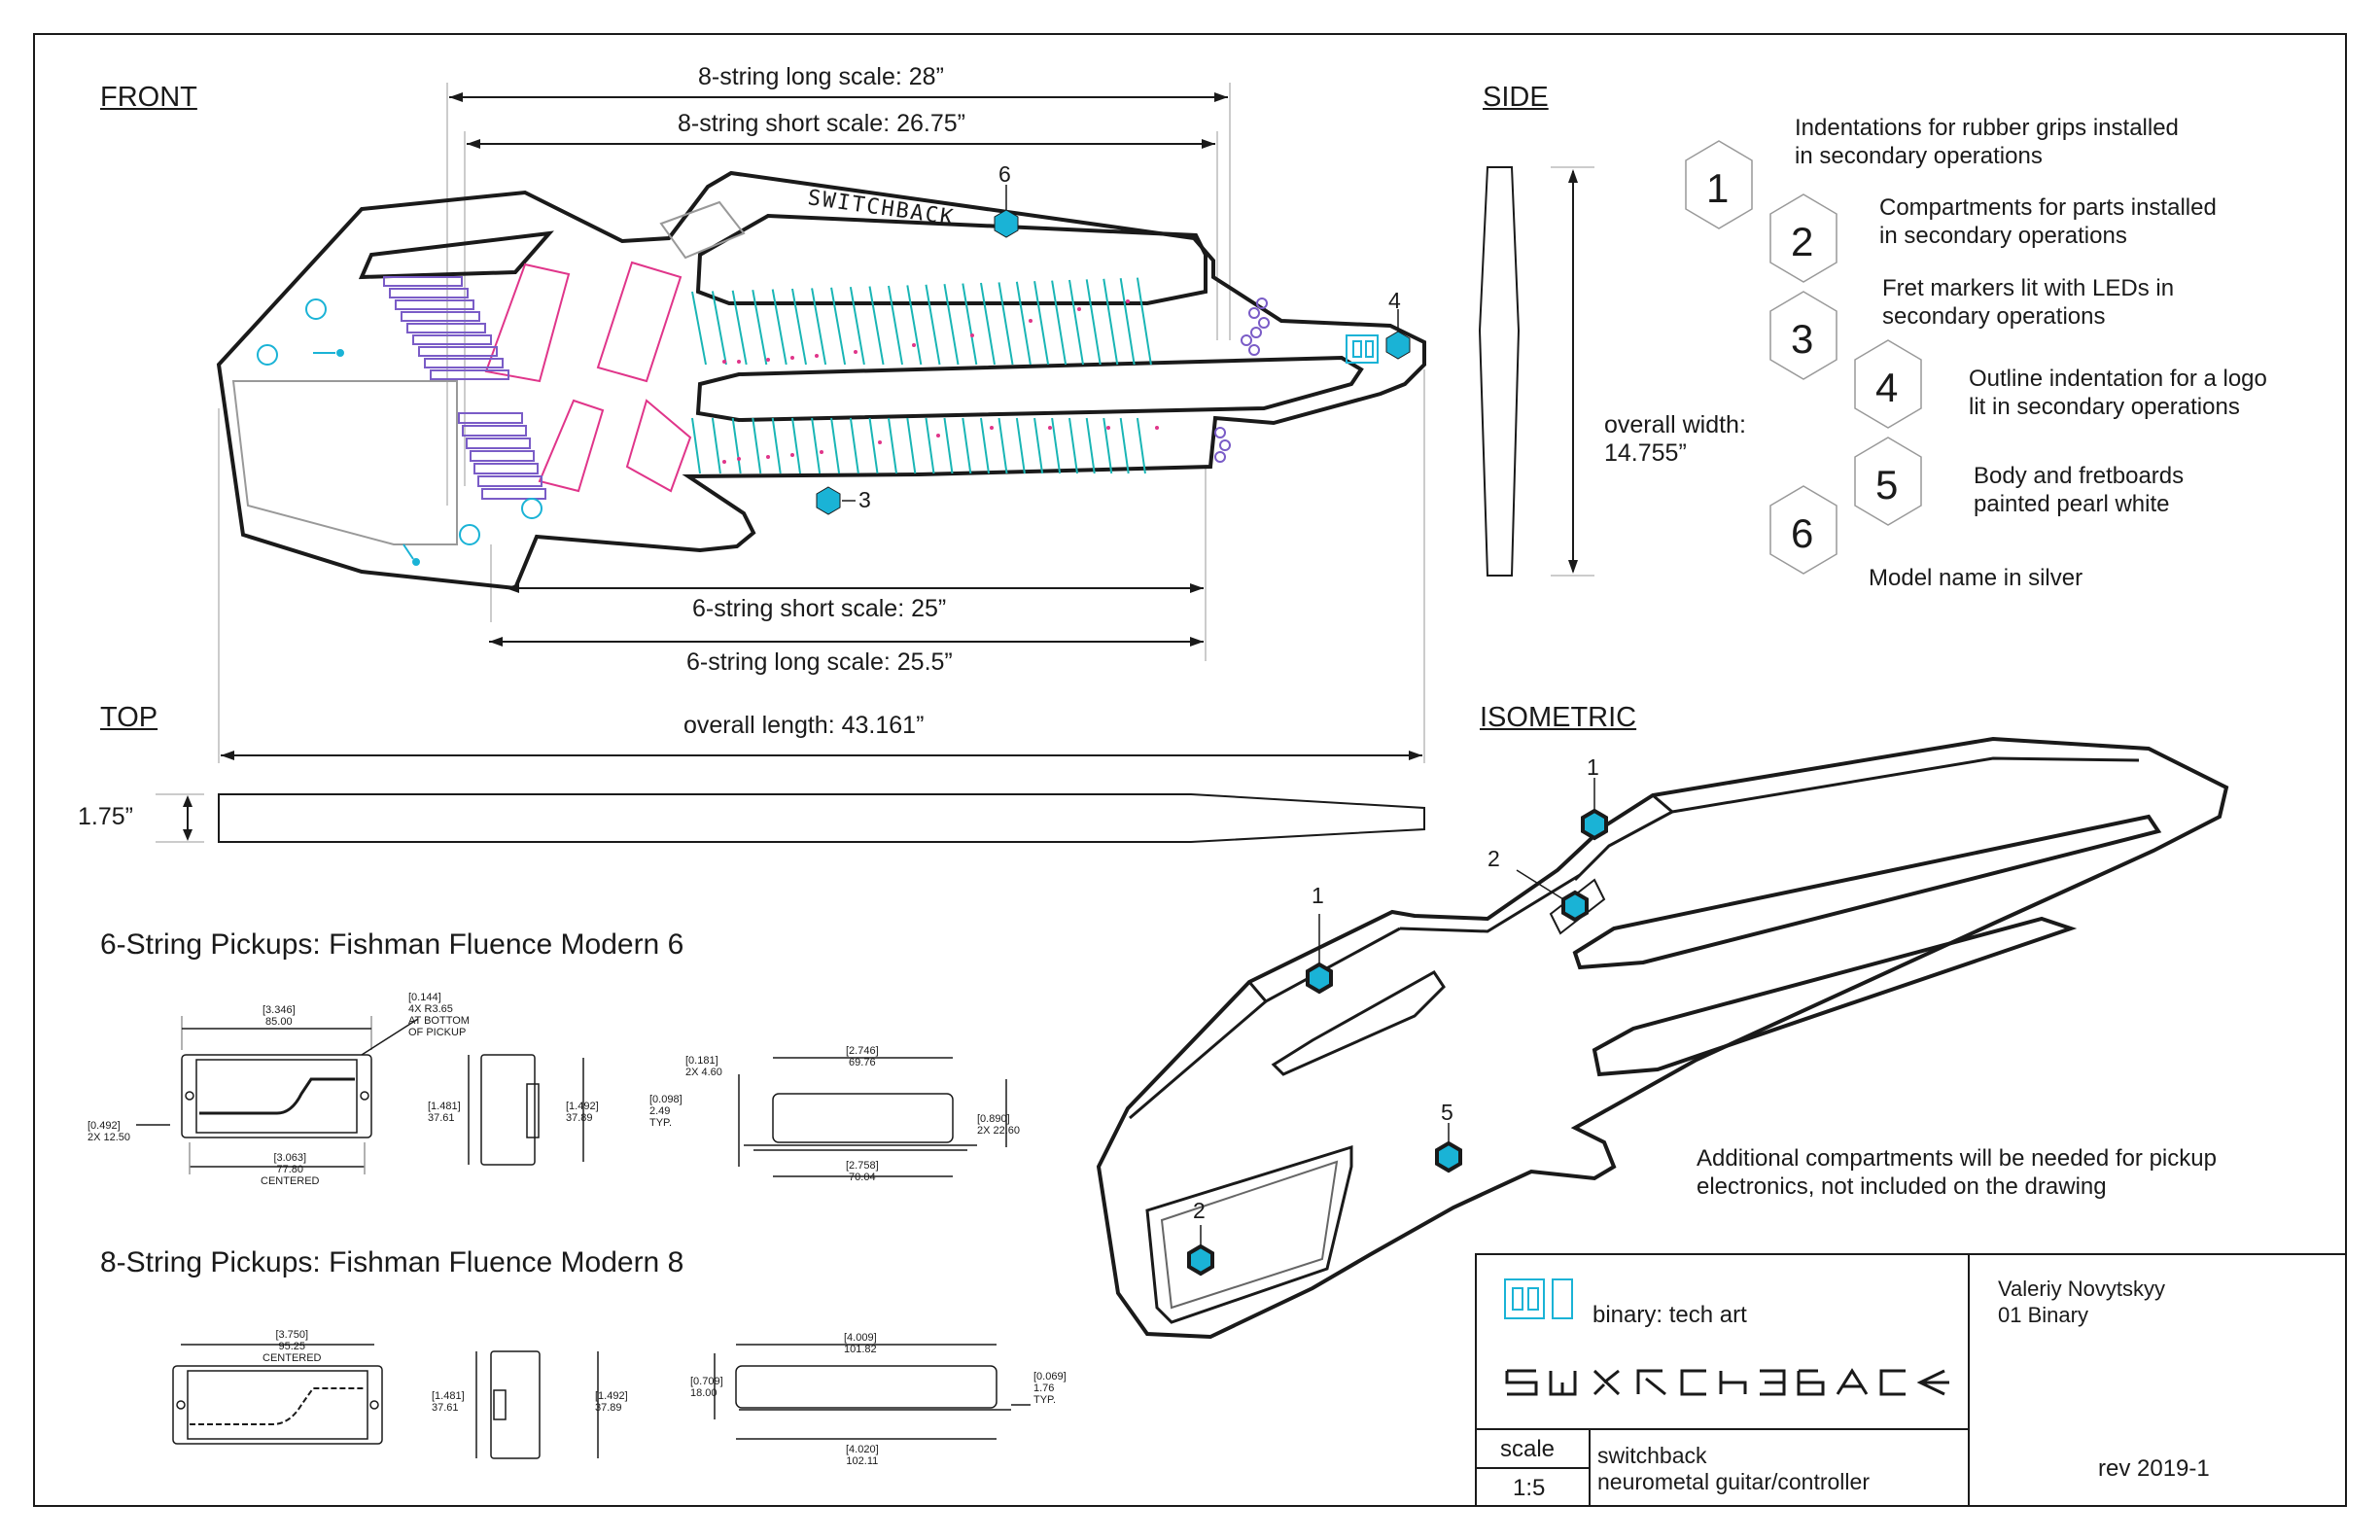  I want to click on p8-ht: [0.709] 18.00, so click(706, 1387).